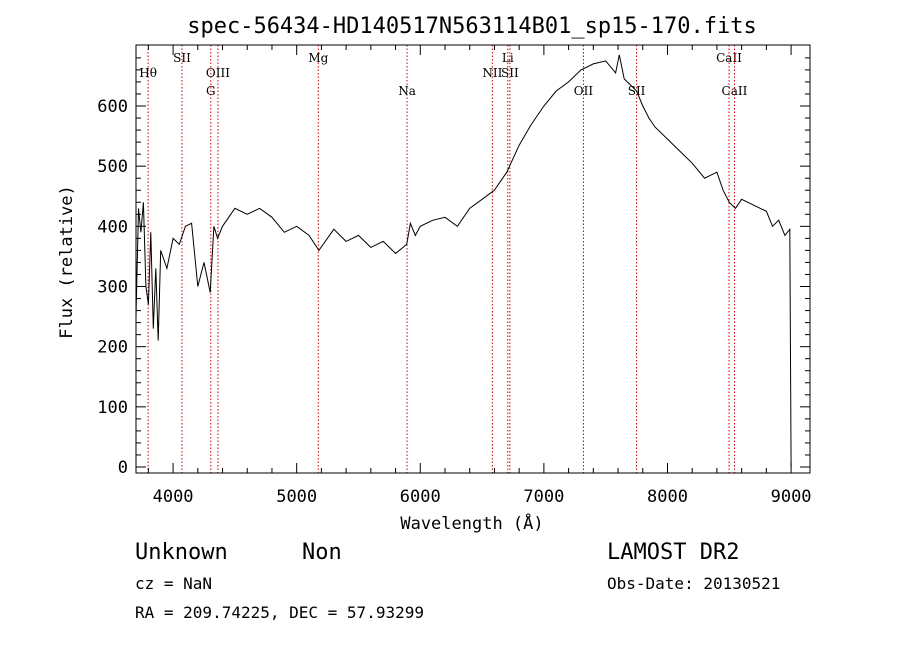  I want to click on line-marker-label: OIII, so click(218, 73).